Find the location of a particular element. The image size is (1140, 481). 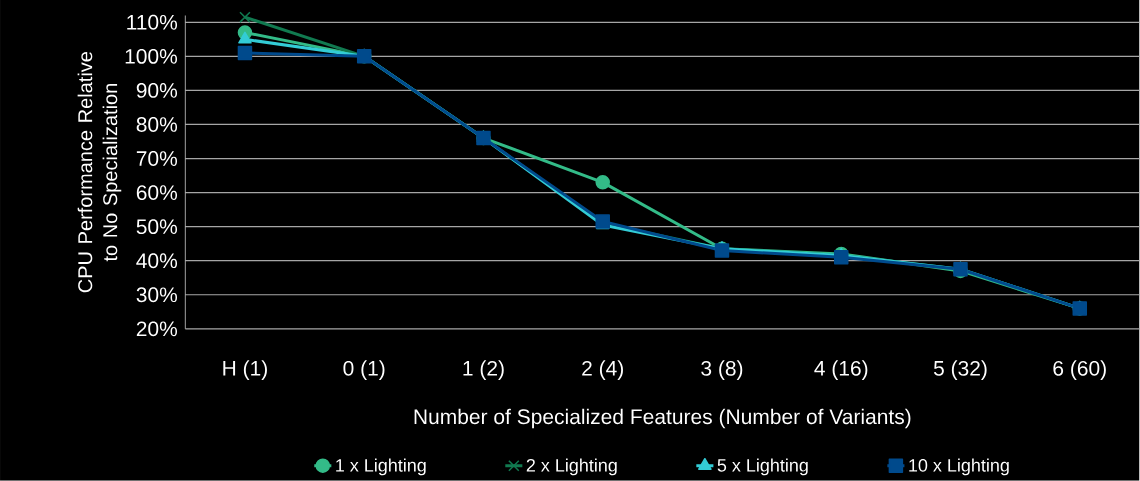

y-tick-label: 50% is located at coordinates (157, 227).